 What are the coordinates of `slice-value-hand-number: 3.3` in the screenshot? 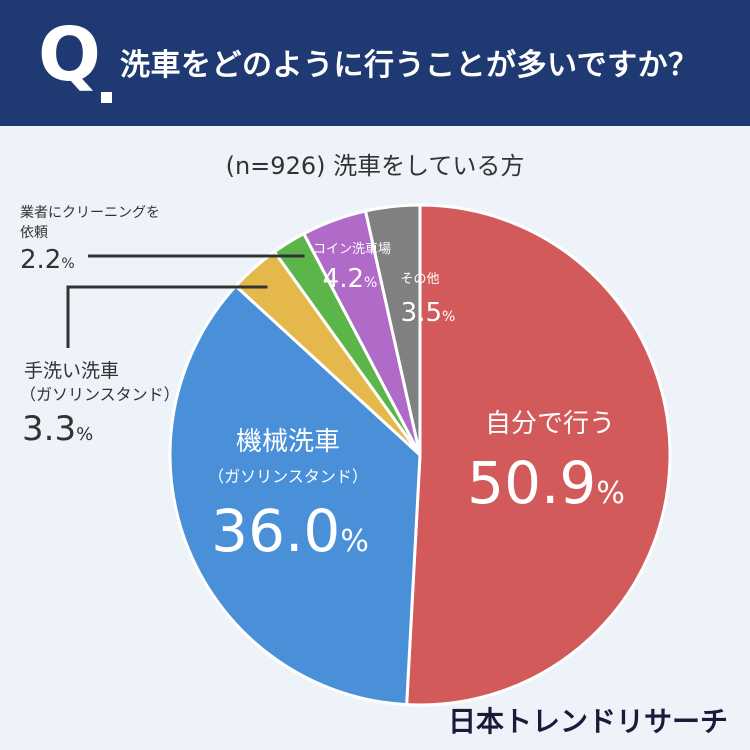 It's located at (49, 429).